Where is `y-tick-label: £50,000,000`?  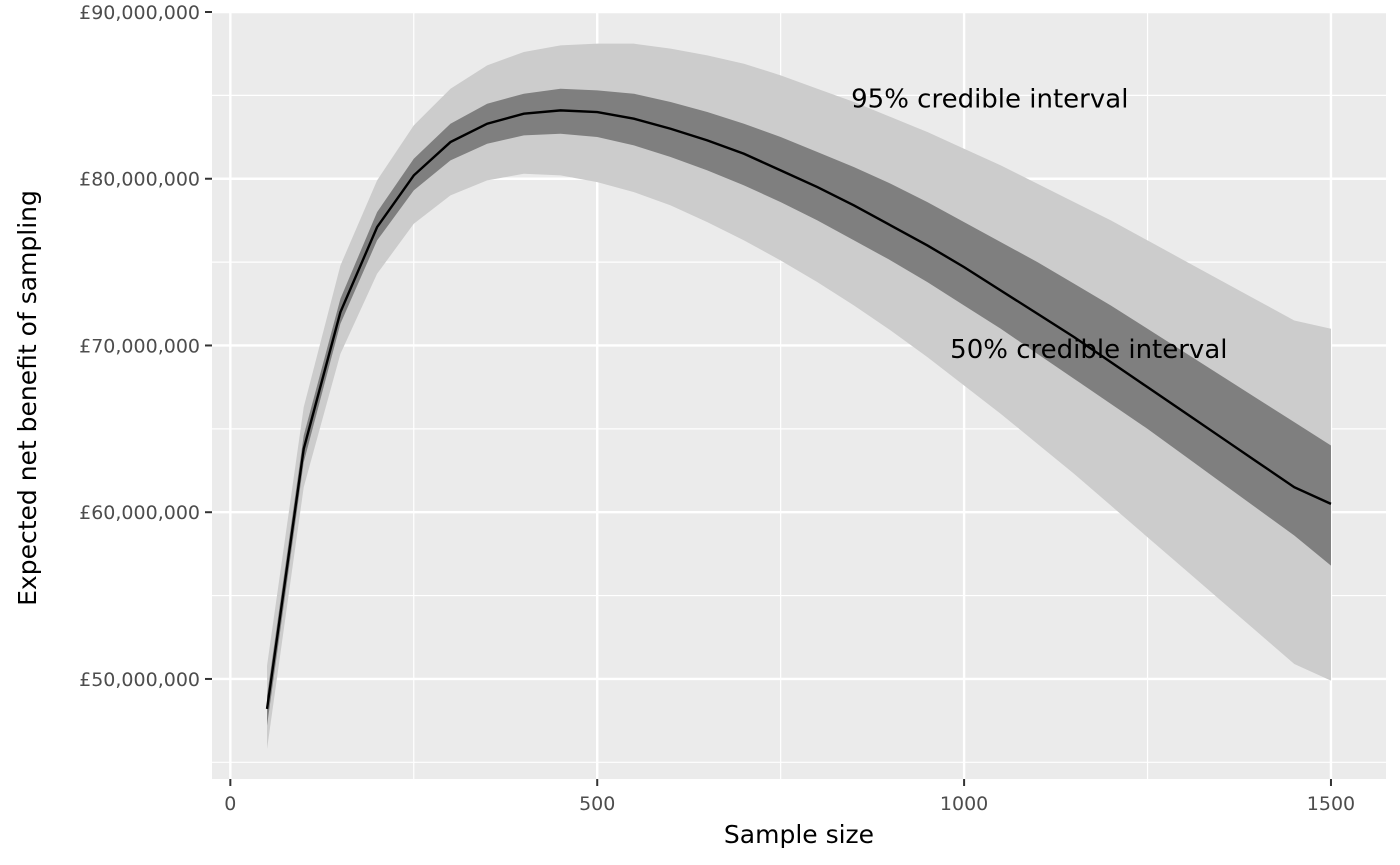
y-tick-label: £50,000,000 is located at coordinates (139, 680).